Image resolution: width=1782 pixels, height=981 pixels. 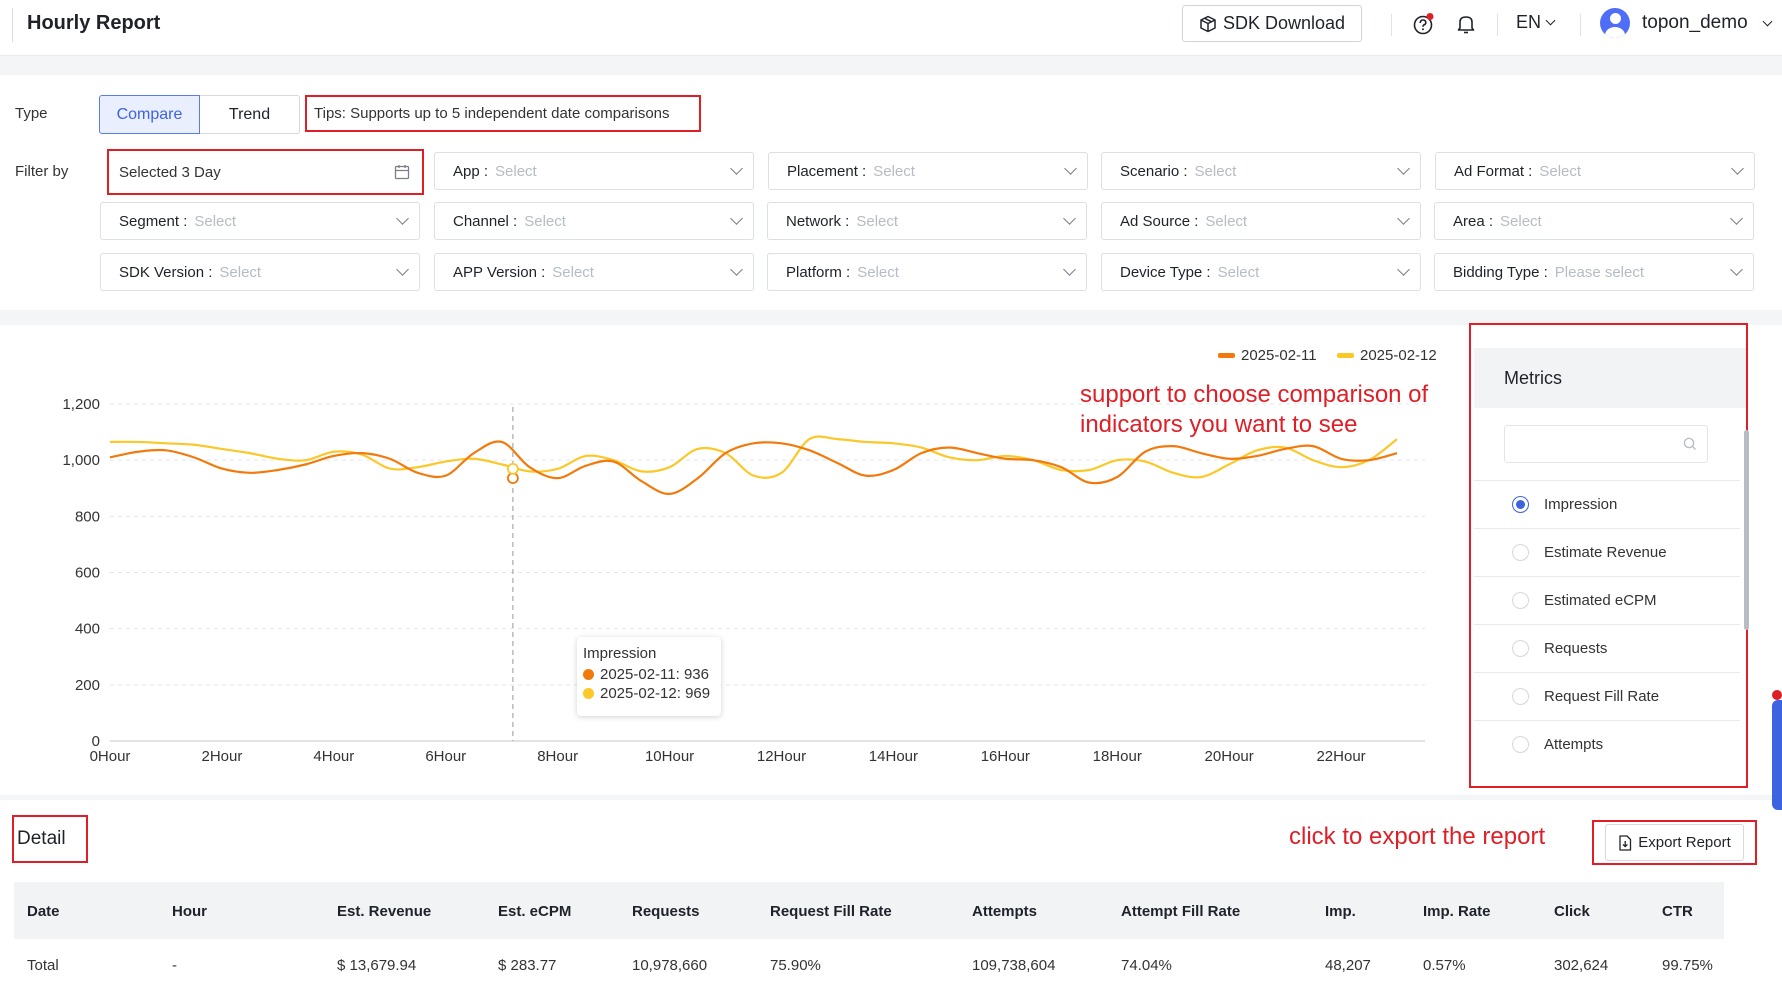 I want to click on filter-select: Segment : Select, so click(x=260, y=221).